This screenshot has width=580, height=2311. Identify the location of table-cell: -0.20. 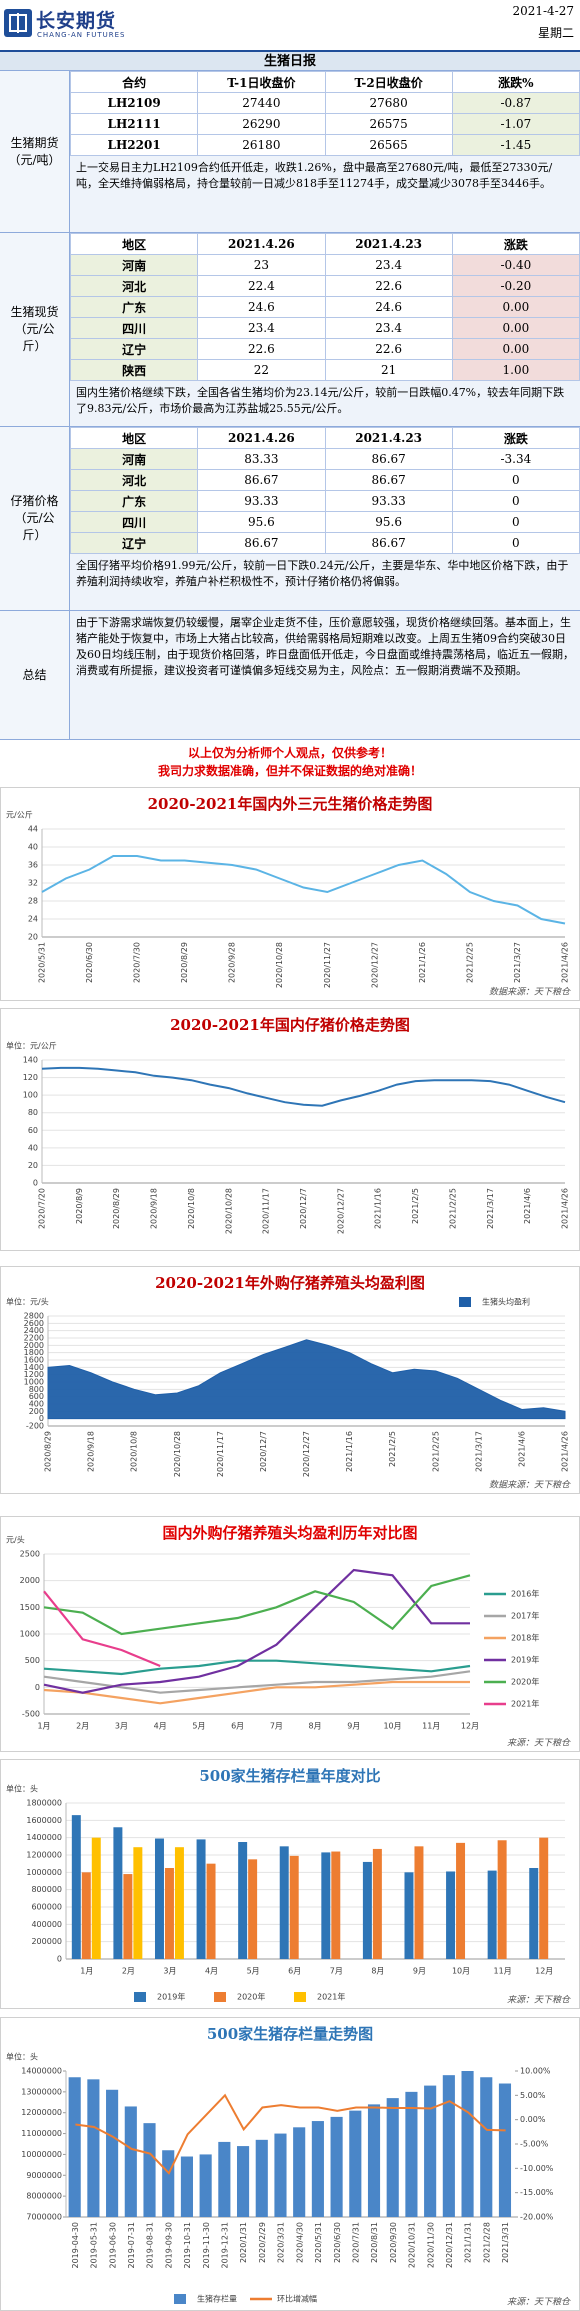
(515, 286).